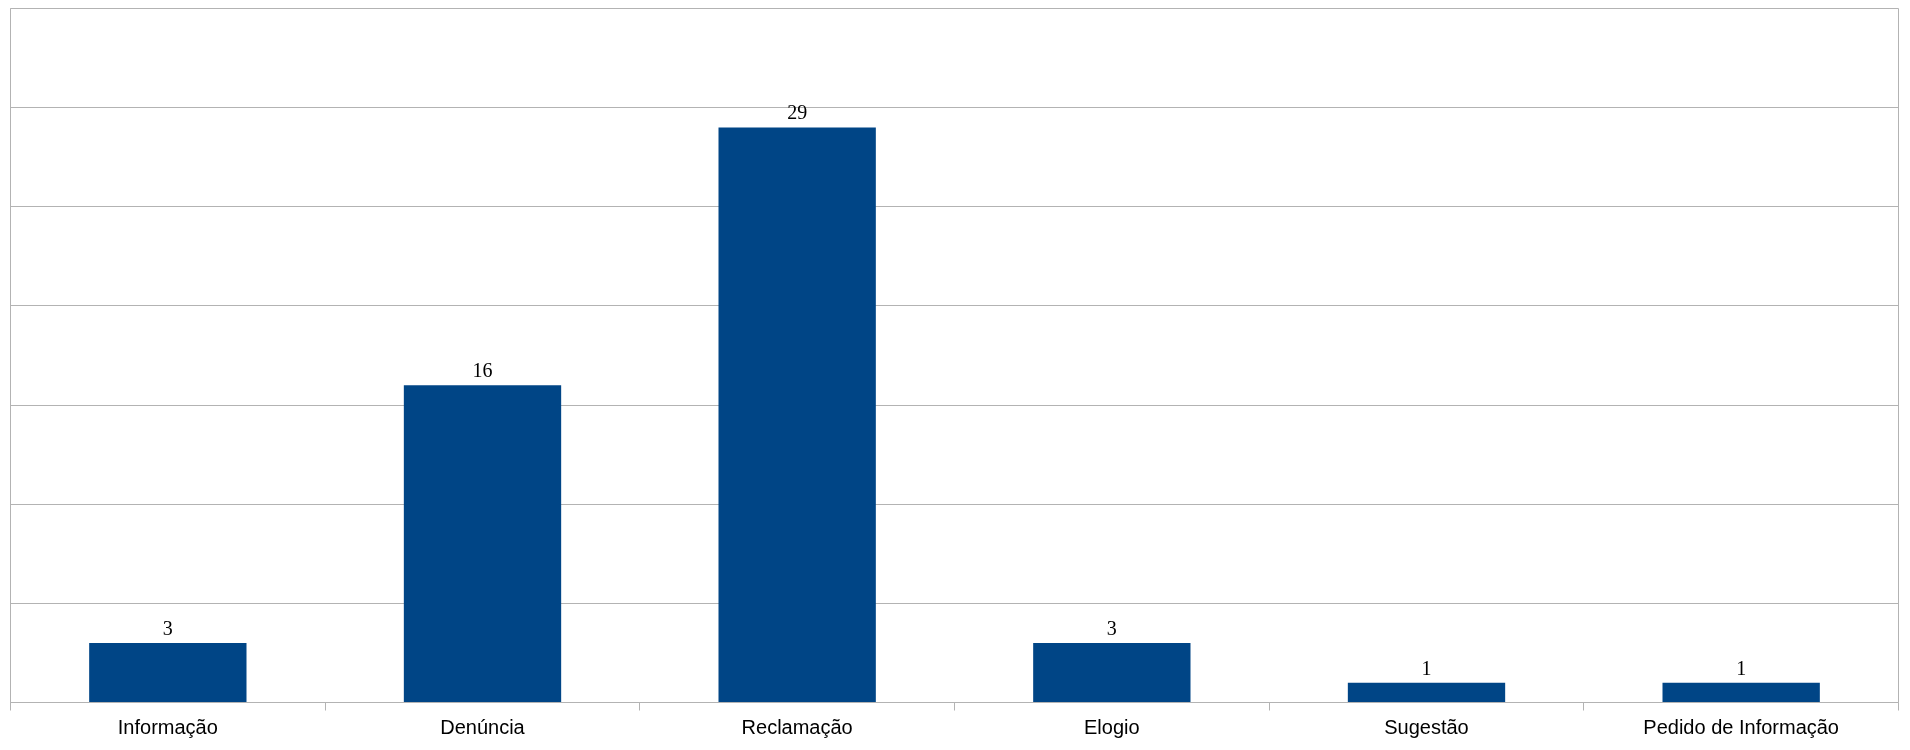  What do you see at coordinates (167, 726) in the screenshot?
I see `x-tick-label: Informação` at bounding box center [167, 726].